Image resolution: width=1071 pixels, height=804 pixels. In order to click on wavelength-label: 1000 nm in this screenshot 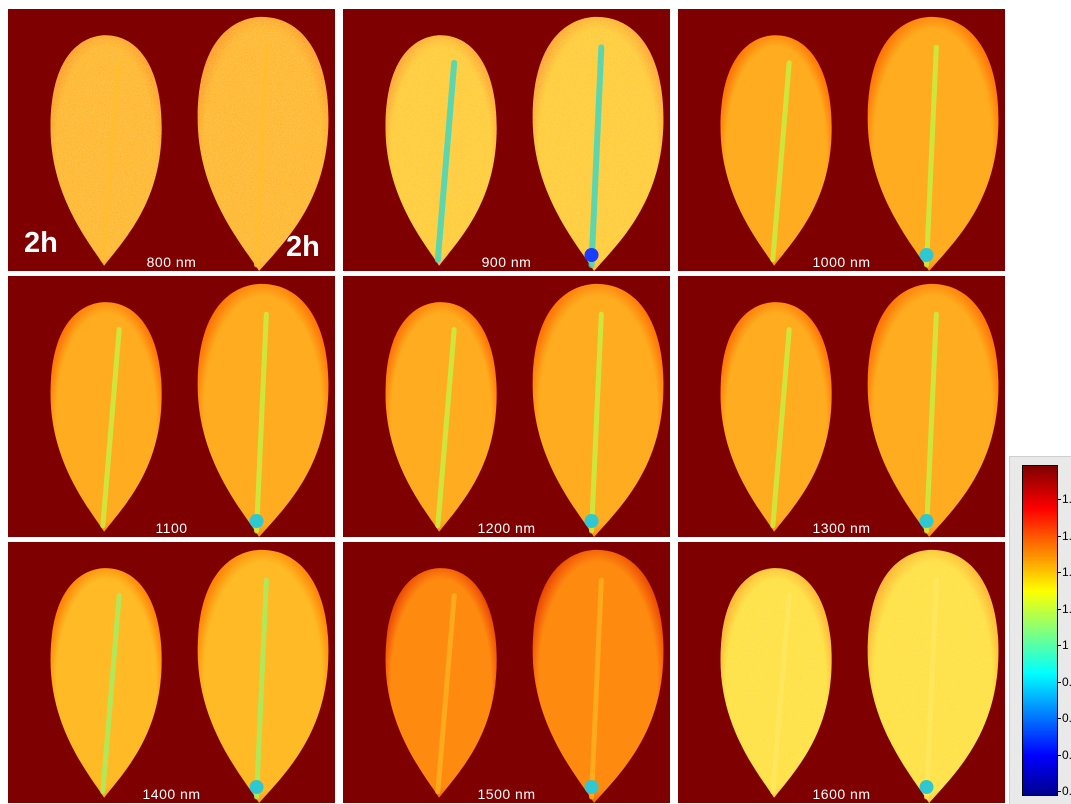, I will do `click(841, 262)`.